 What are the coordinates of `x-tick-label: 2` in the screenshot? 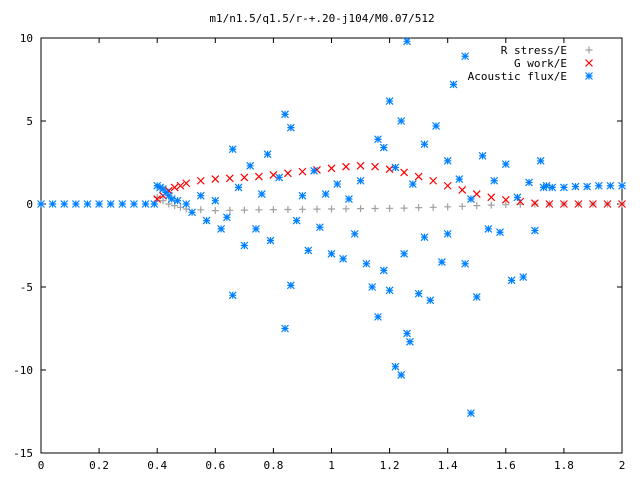 It's located at (622, 465).